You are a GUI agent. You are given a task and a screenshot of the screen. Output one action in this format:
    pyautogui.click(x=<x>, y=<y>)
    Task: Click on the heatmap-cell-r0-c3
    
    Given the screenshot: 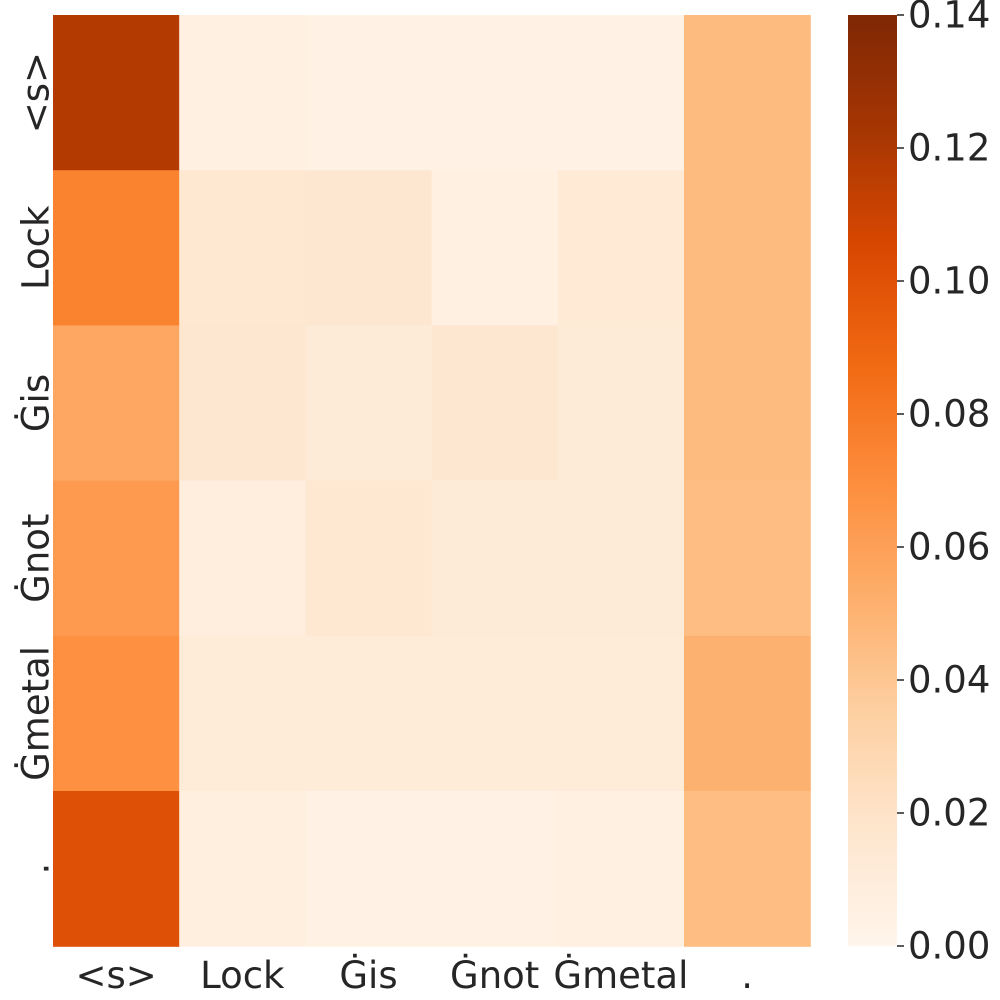 What is the action you would take?
    pyautogui.click(x=495, y=93)
    